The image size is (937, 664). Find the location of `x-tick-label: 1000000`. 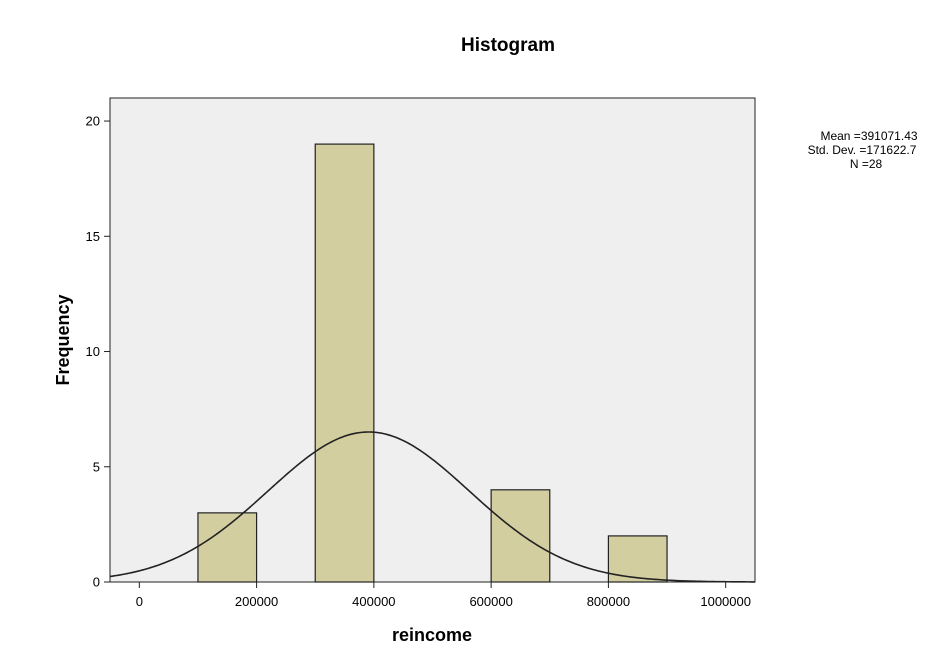

x-tick-label: 1000000 is located at coordinates (725, 601).